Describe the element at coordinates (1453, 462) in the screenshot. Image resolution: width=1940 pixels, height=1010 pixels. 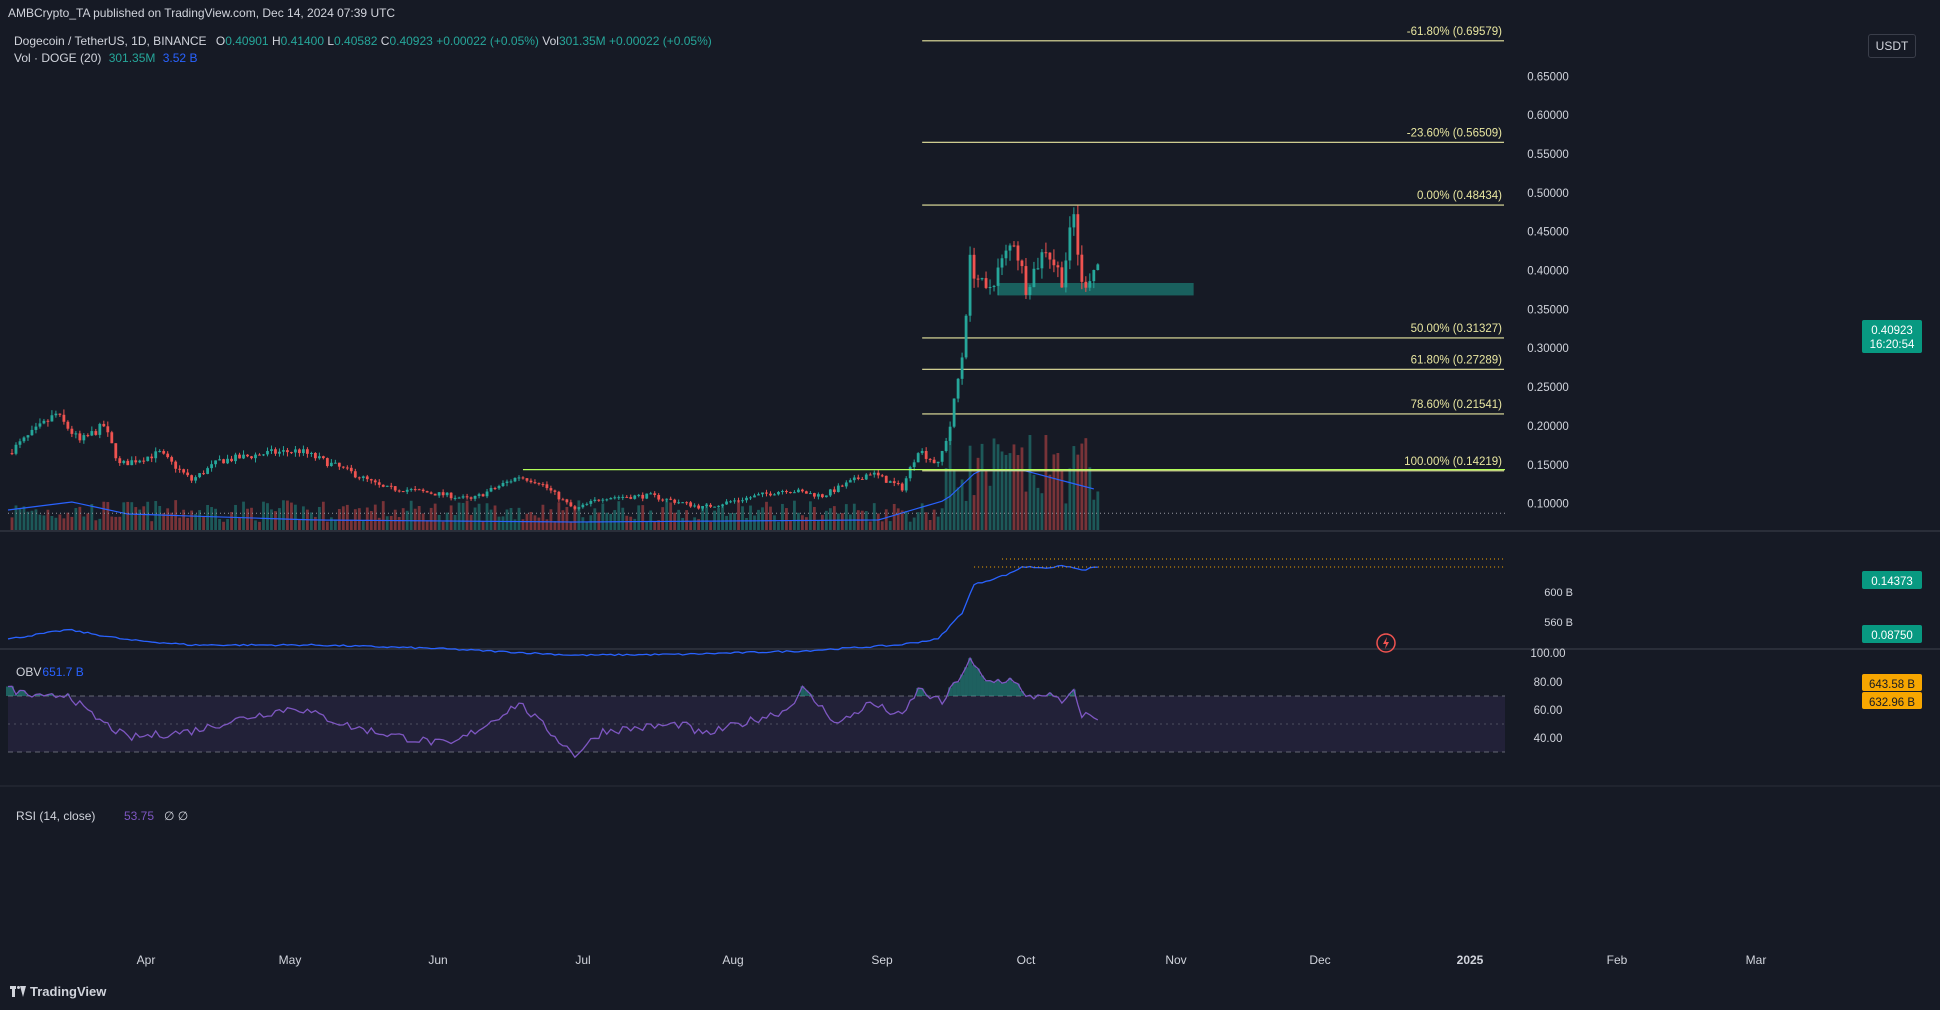
I see `fib-level-label: 100.00% (0.14219)` at that location.